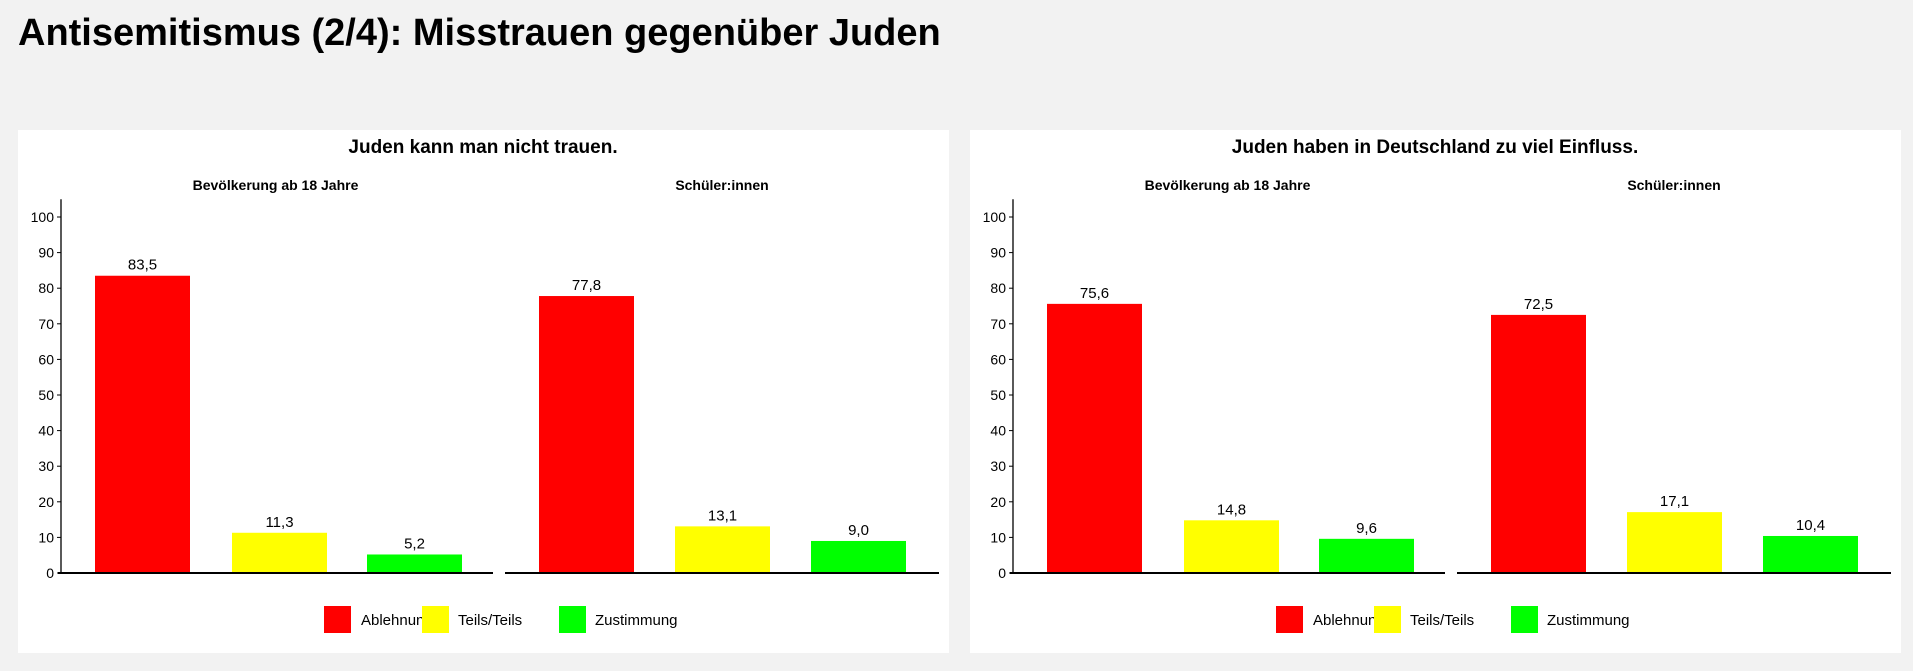 The height and width of the screenshot is (671, 1913). What do you see at coordinates (1810, 525) in the screenshot?
I see `bar-value-label: 10,4` at bounding box center [1810, 525].